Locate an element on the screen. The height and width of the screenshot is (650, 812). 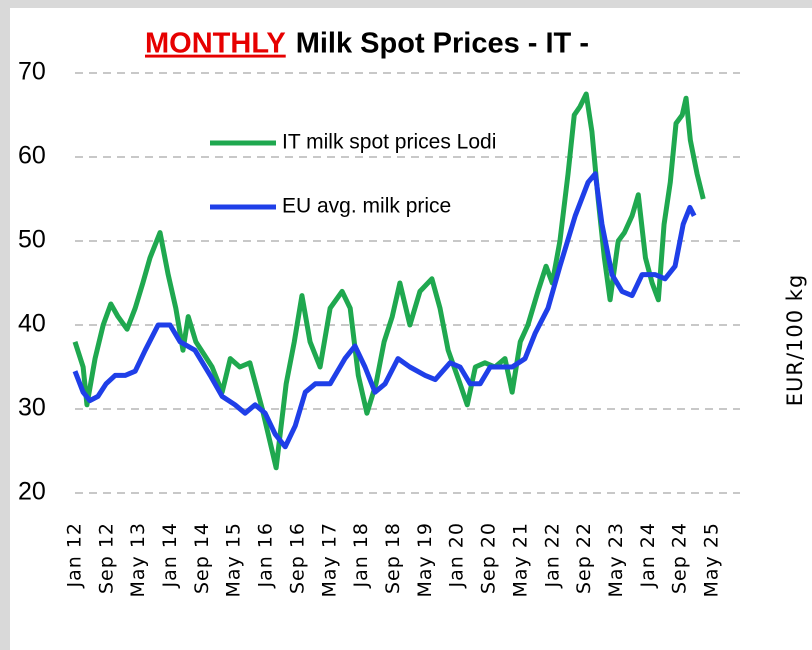
x-tick-label: Jan 14 is located at coordinates (170, 555).